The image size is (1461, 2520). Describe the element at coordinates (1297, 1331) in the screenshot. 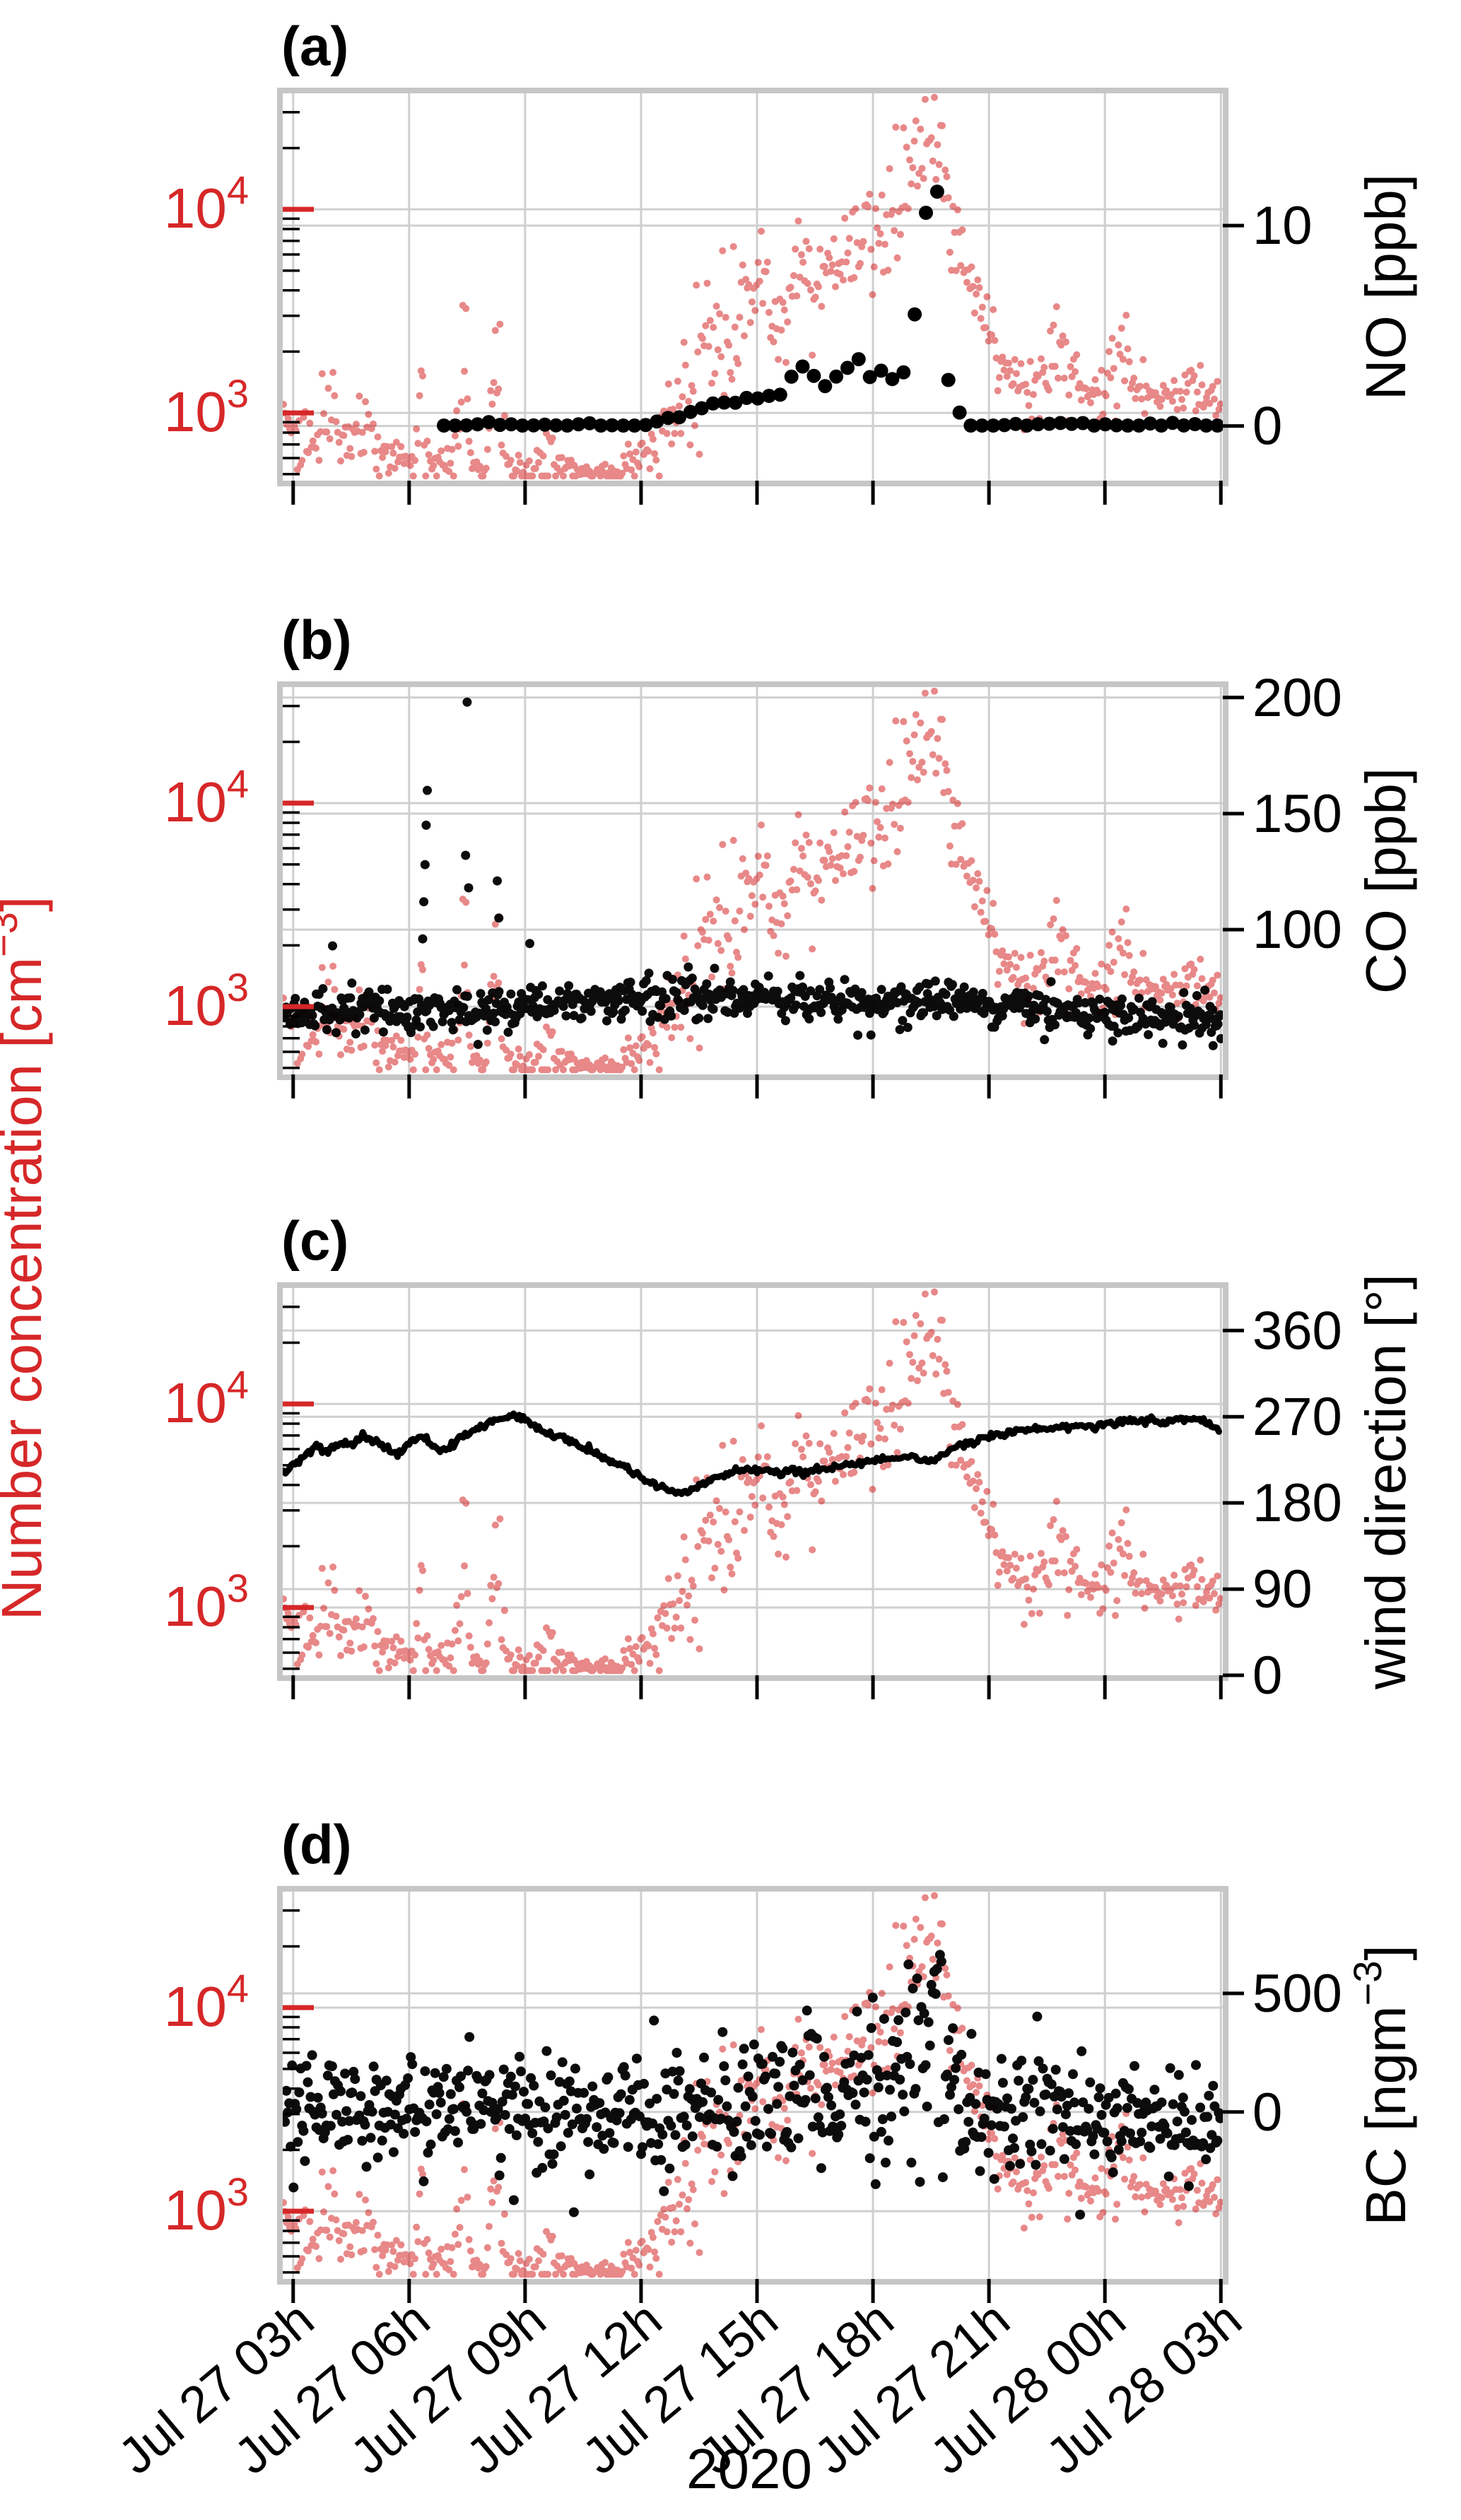

I see `right-axis-tick-label: 360` at that location.